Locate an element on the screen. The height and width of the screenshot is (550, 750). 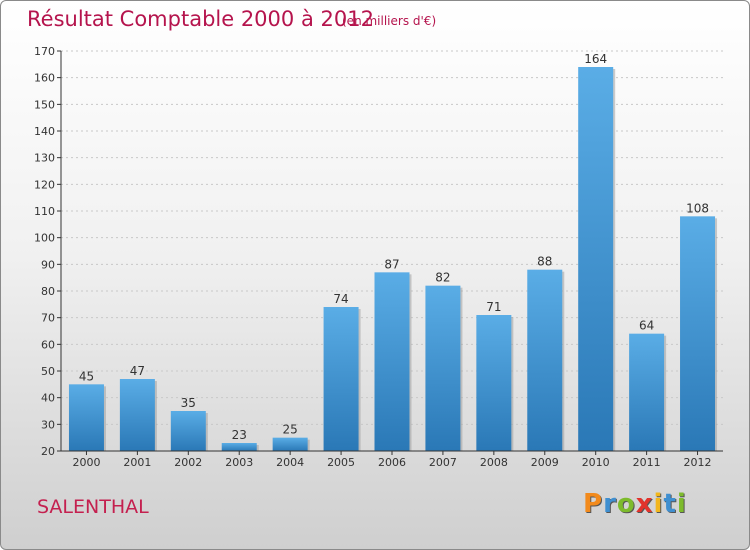
data-label: 108 is located at coordinates (697, 208).